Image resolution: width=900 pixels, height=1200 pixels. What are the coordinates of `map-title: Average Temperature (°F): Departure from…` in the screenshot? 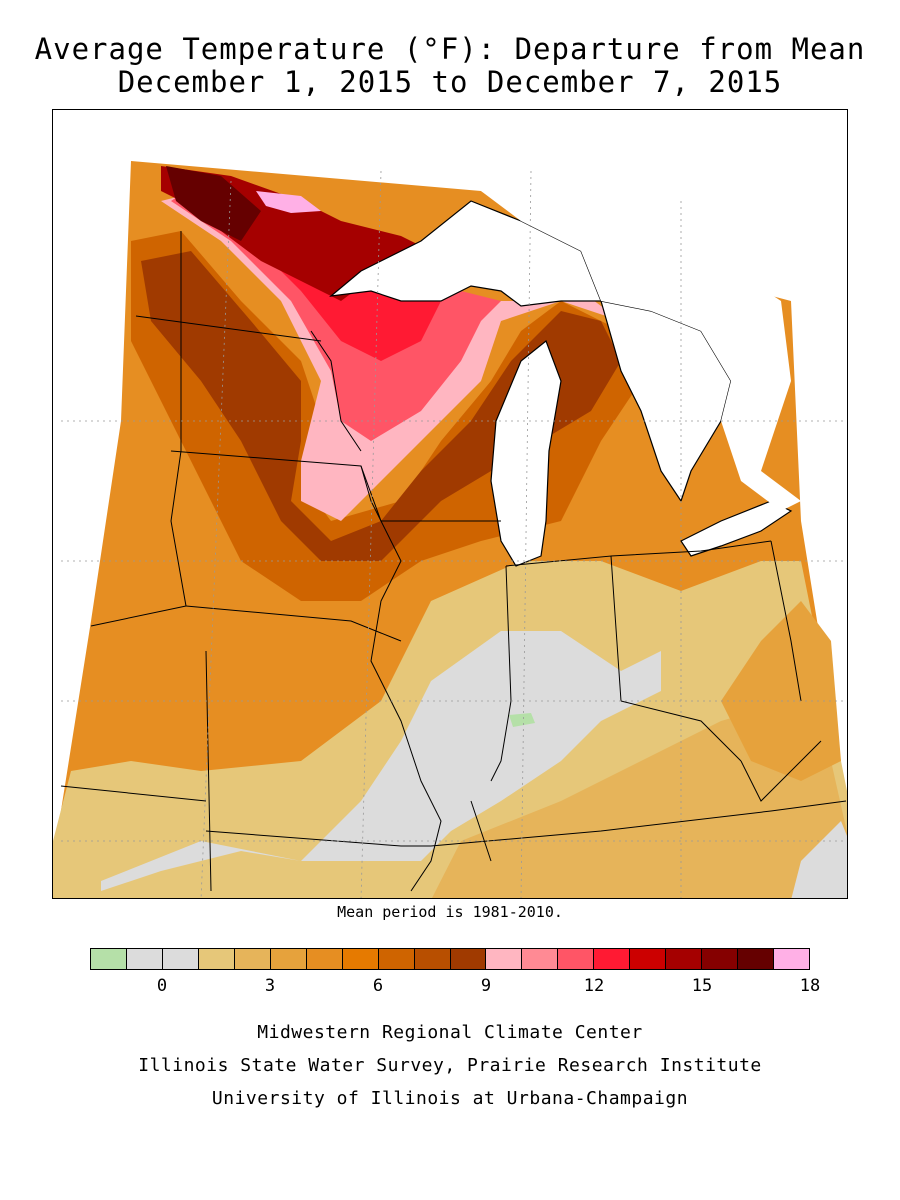 It's located at (450, 49).